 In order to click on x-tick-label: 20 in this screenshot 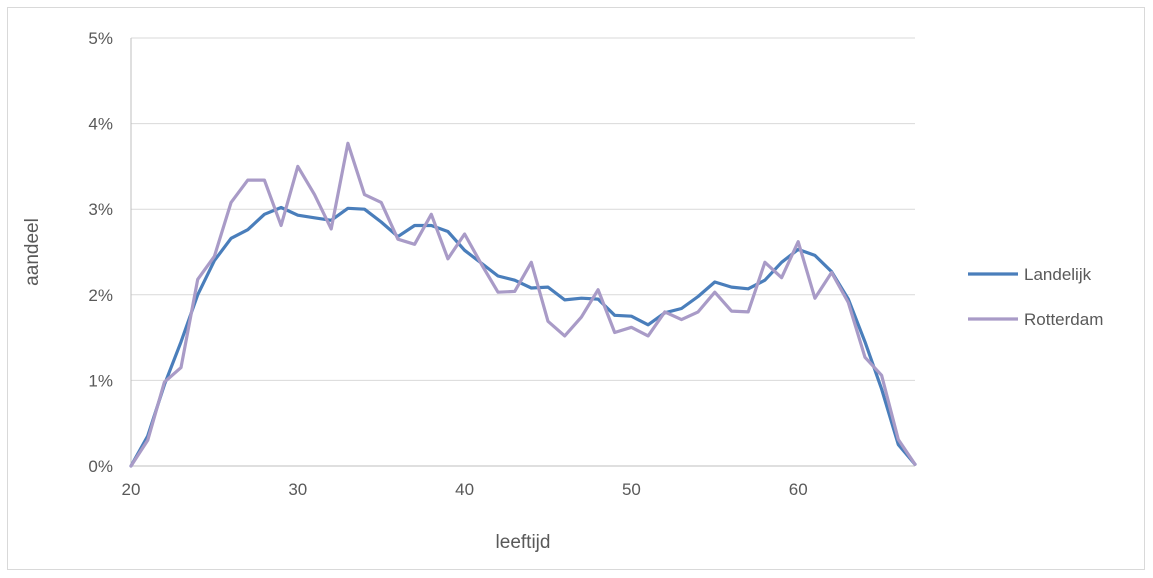, I will do `click(131, 489)`.